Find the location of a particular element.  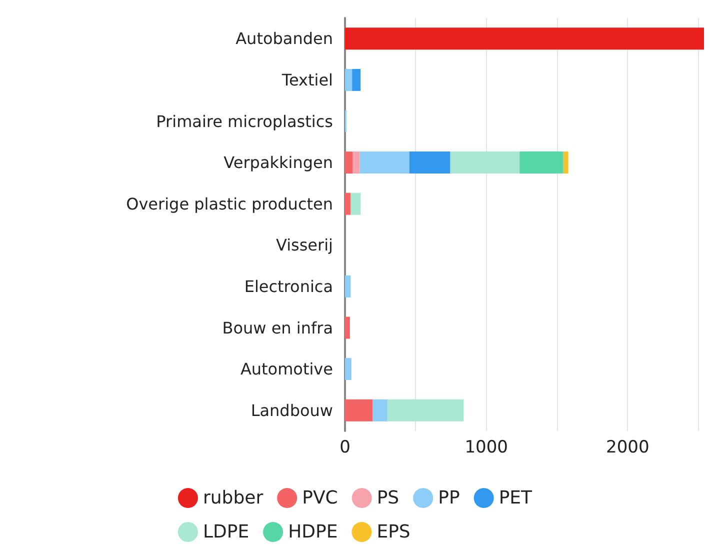

legend-label: PET is located at coordinates (516, 498).